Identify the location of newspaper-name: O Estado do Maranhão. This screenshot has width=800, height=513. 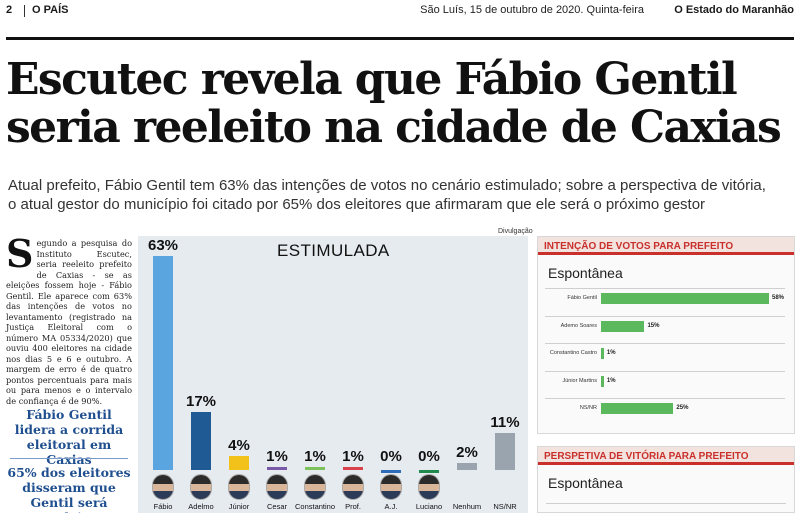
(734, 10).